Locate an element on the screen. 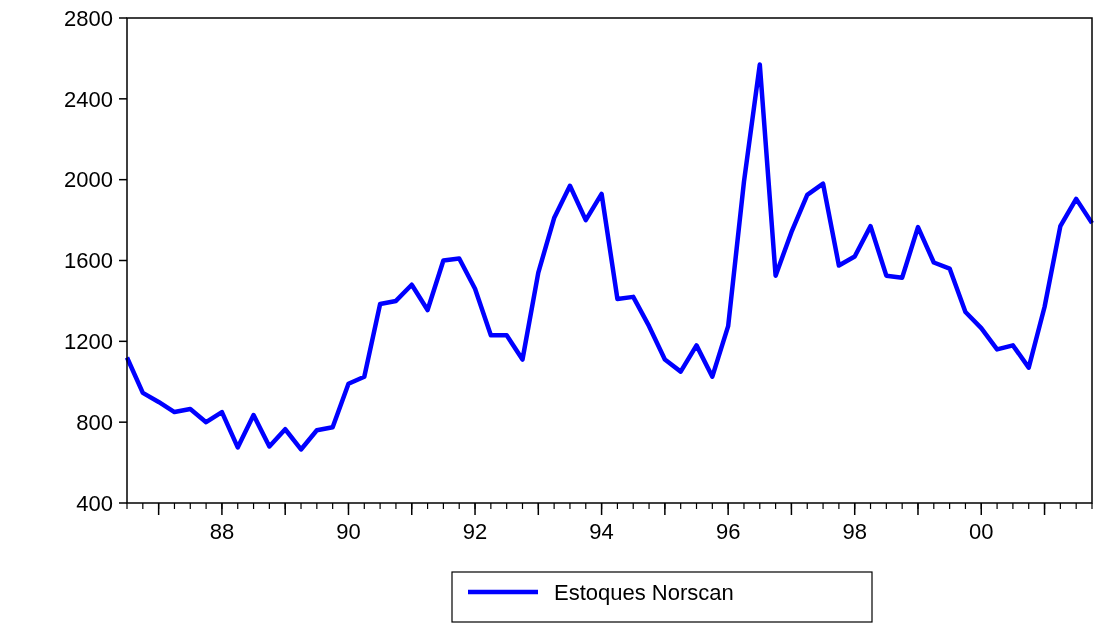  y-tick-label: 2400 is located at coordinates (88, 99).